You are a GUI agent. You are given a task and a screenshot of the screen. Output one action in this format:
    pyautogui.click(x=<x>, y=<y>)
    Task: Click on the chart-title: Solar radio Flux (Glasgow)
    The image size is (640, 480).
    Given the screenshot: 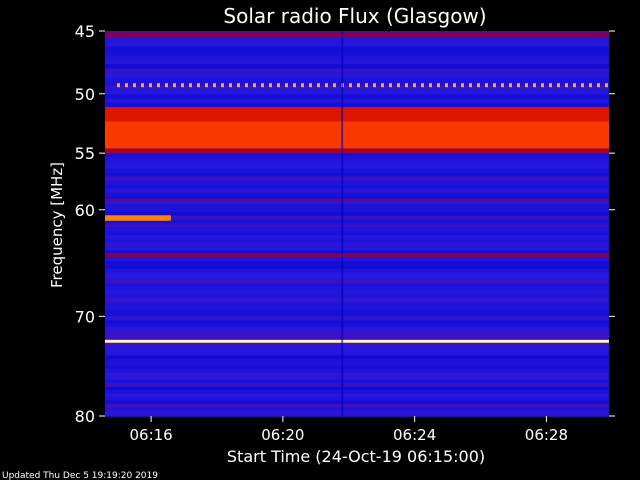 What is the action you would take?
    pyautogui.click(x=354, y=16)
    